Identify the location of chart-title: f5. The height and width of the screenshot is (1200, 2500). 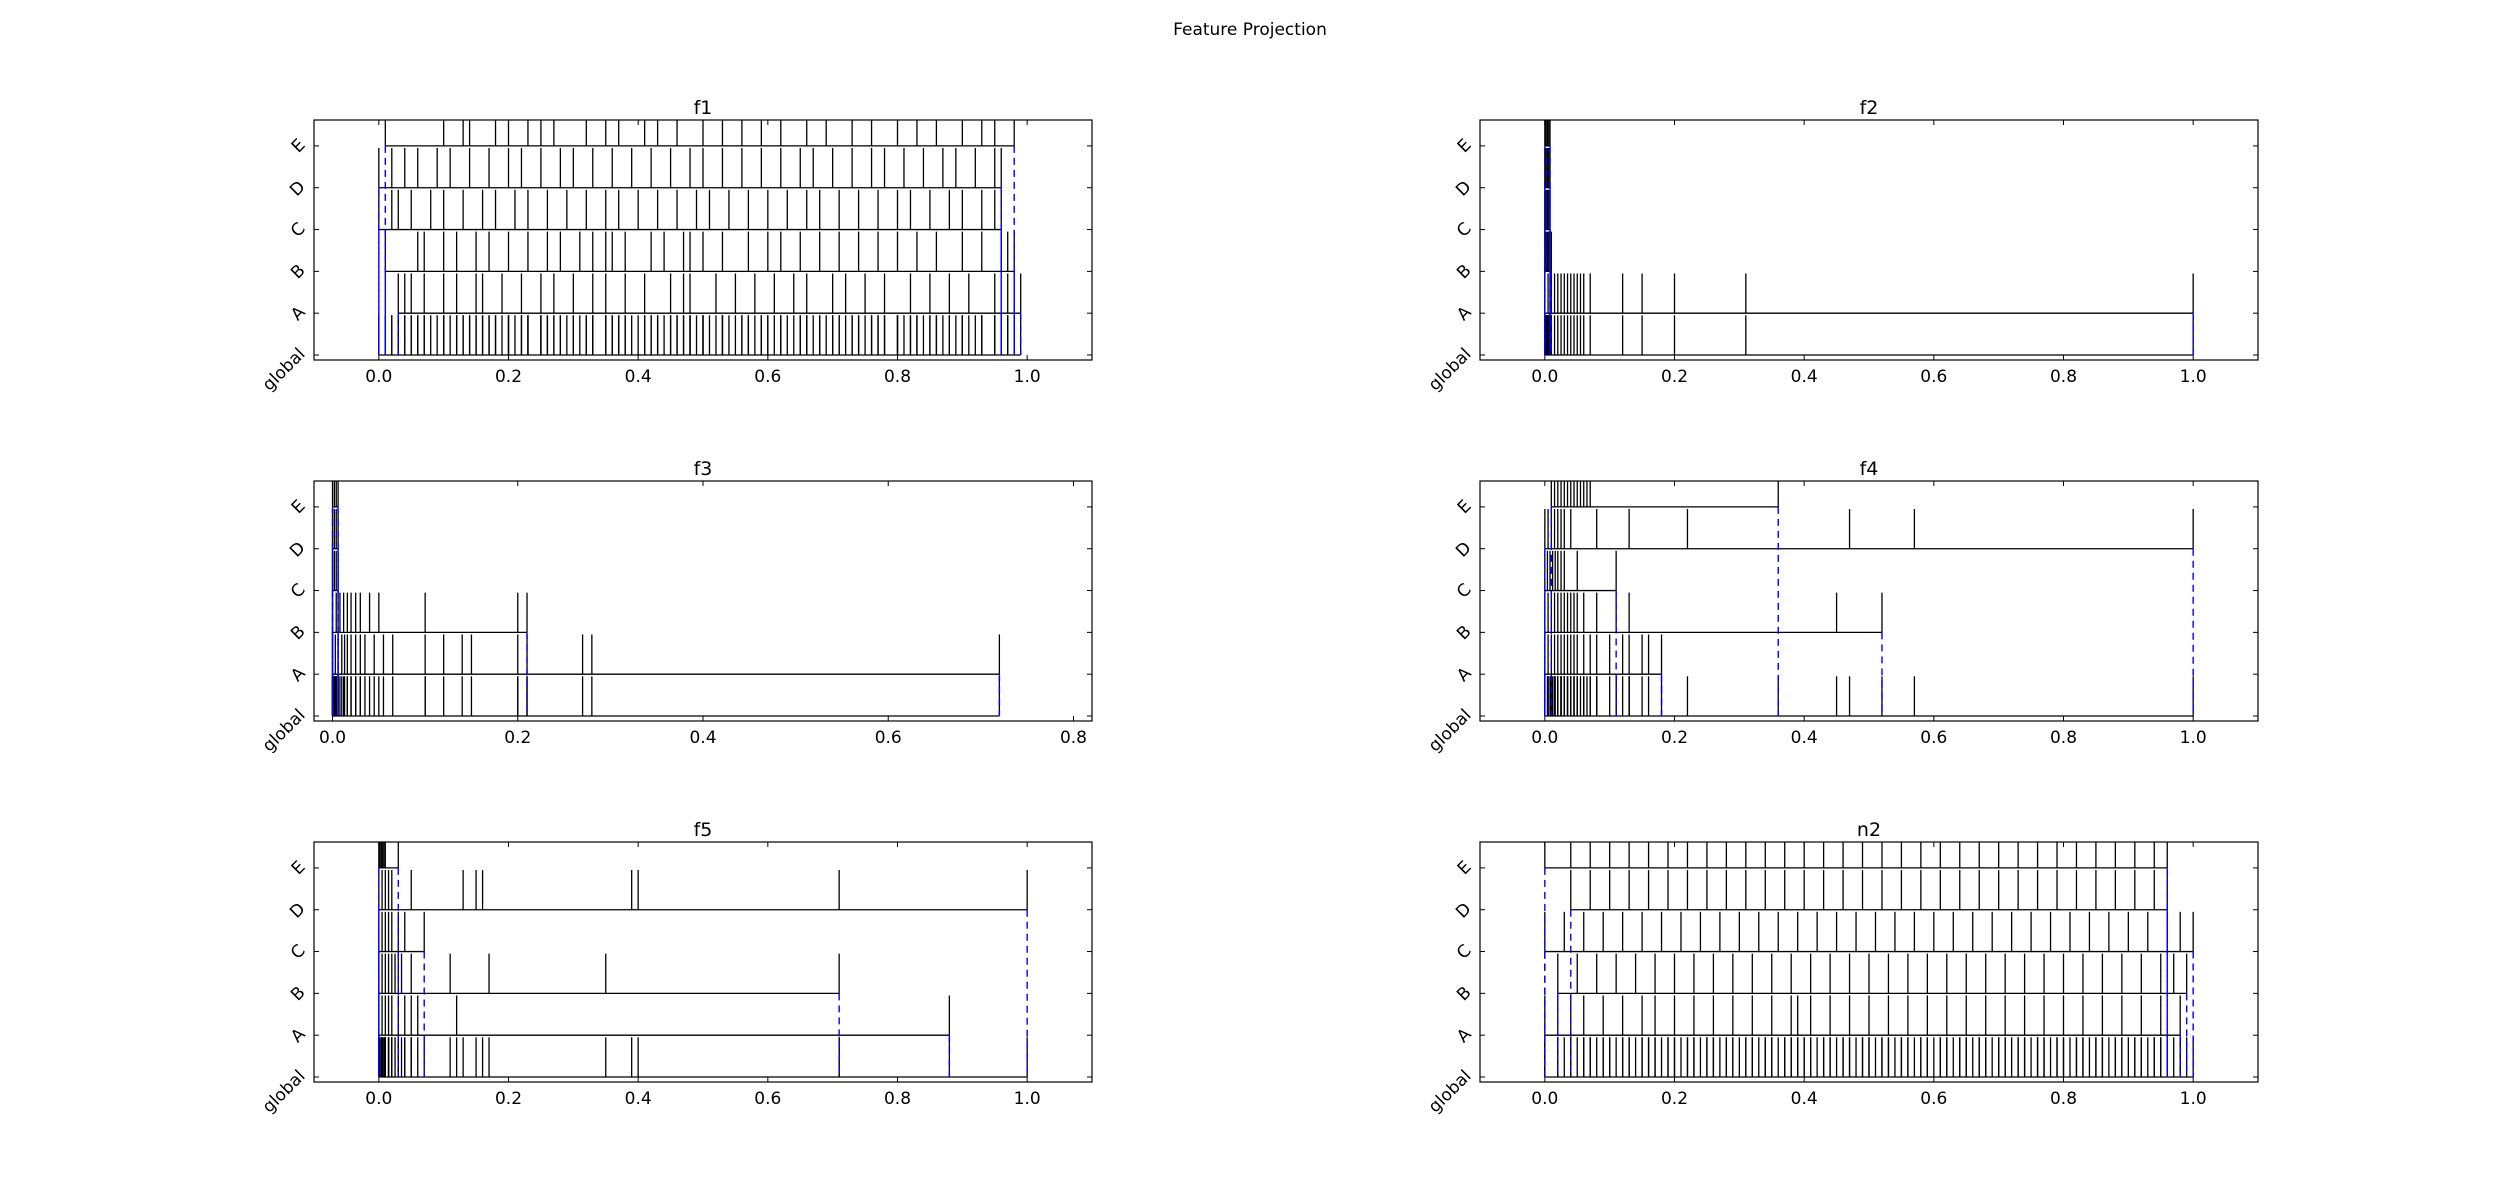
(703, 830).